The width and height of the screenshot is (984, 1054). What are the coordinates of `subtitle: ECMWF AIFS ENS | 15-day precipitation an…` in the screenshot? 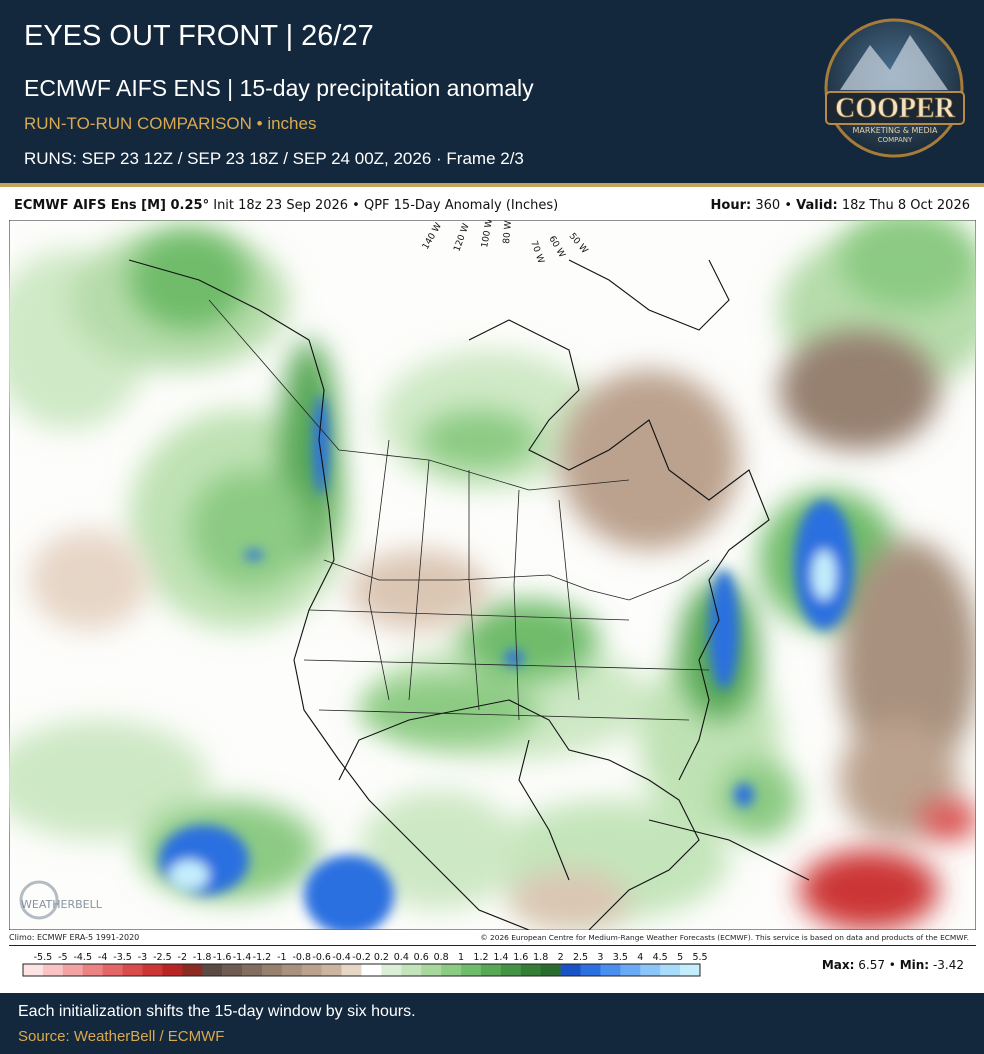 It's located at (279, 88).